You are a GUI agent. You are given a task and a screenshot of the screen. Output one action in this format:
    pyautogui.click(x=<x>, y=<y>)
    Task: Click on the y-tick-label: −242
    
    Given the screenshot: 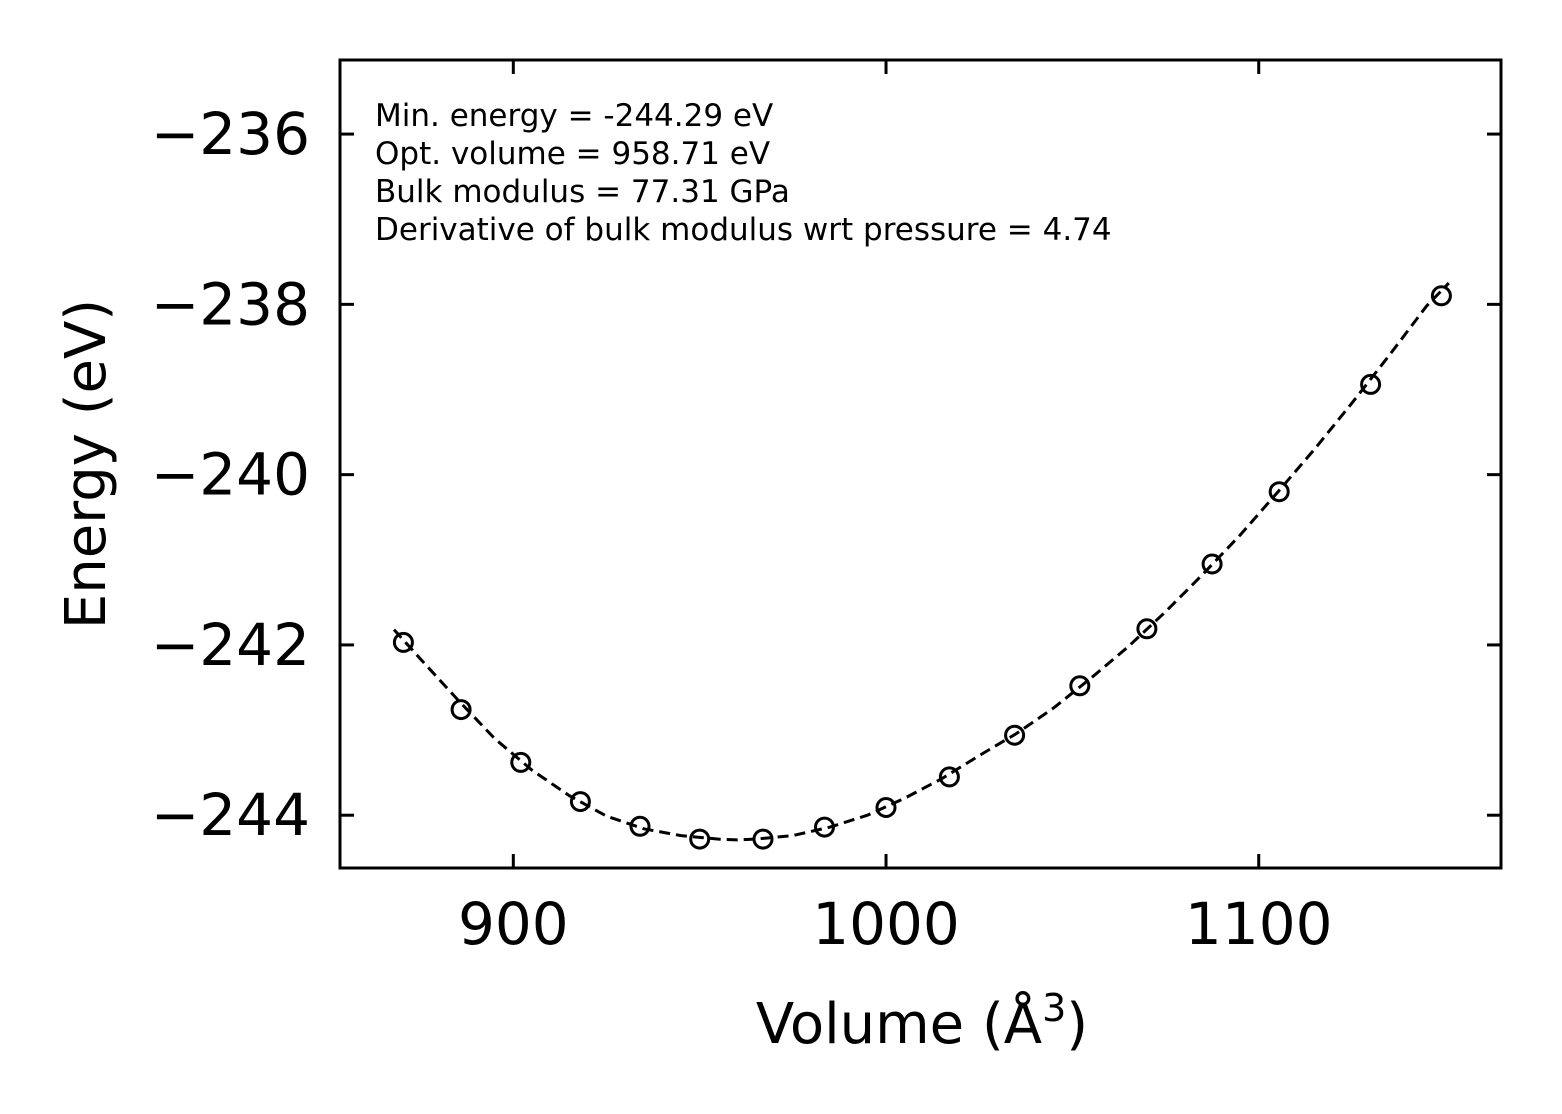 What is the action you would take?
    pyautogui.click(x=230, y=645)
    